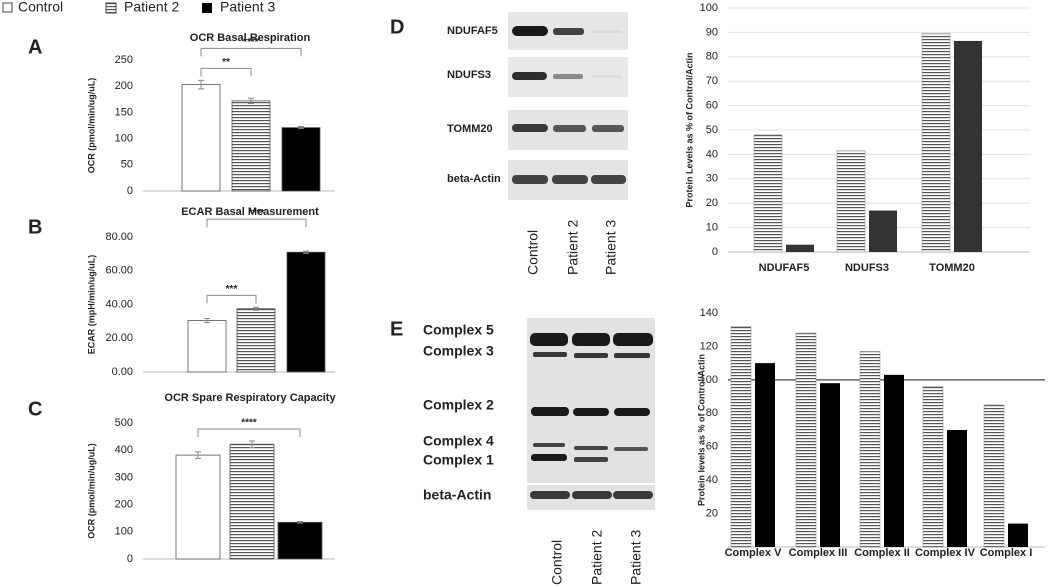 Image resolution: width=1050 pixels, height=587 pixels. Describe the element at coordinates (232, 289) in the screenshot. I see `significance-label: ***` at that location.